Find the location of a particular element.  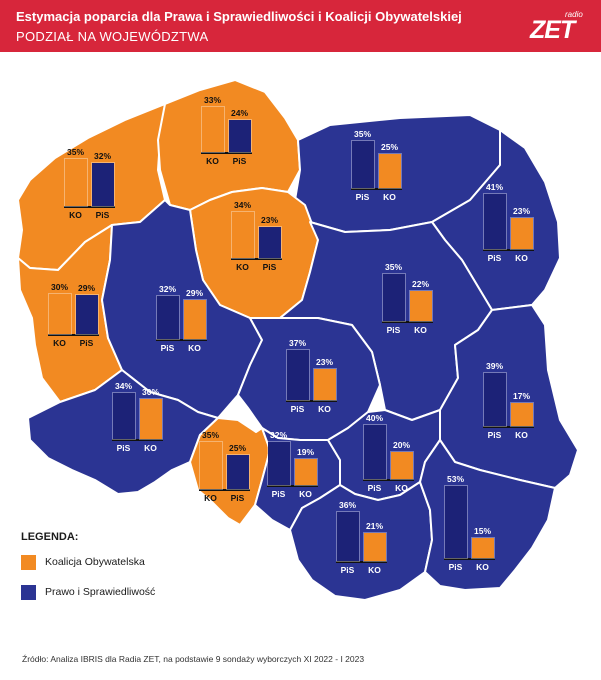

baseline-mazowieckie is located at coordinates (407, 322).